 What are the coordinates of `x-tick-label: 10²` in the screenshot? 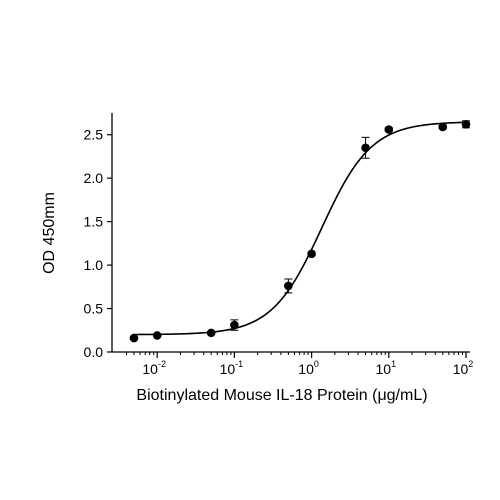 It's located at (463, 368).